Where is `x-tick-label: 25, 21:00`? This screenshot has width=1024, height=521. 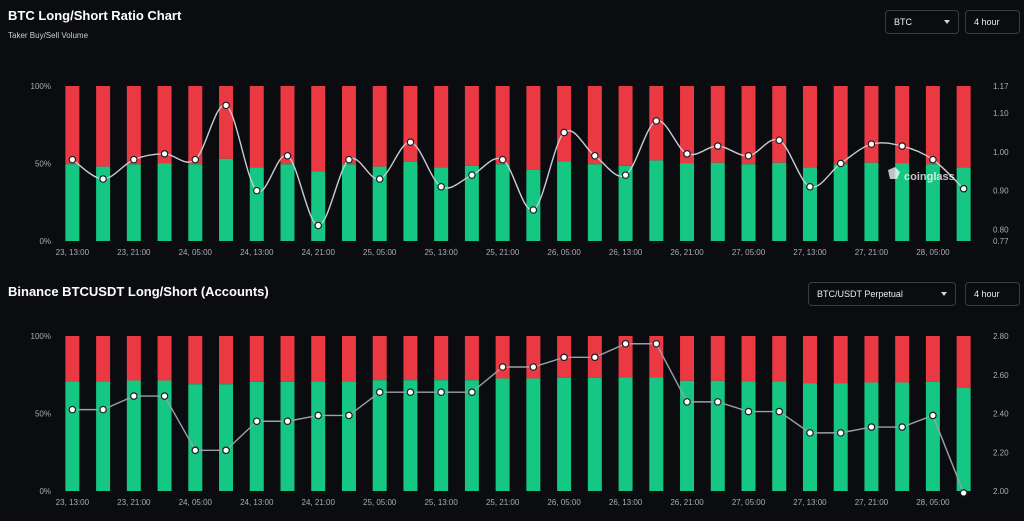 x-tick-label: 25, 21:00 is located at coordinates (503, 502).